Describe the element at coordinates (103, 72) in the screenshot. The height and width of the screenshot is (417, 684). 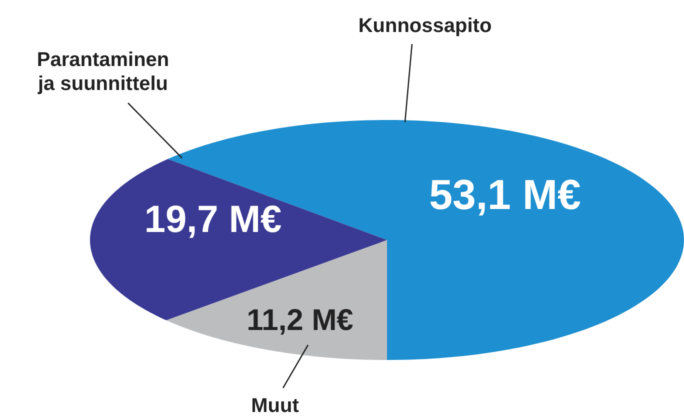
I see `slice-label: Parantaminen ja suunnittelu` at that location.